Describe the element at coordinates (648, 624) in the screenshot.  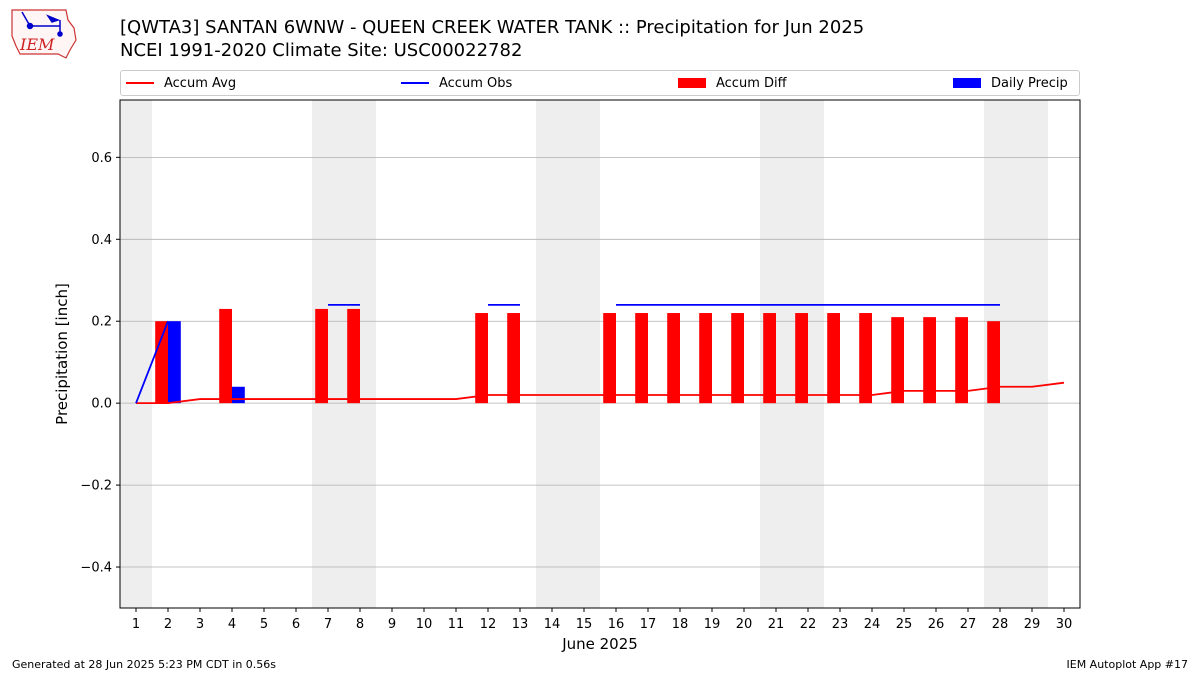
I see `x-tick-label: 17` at that location.